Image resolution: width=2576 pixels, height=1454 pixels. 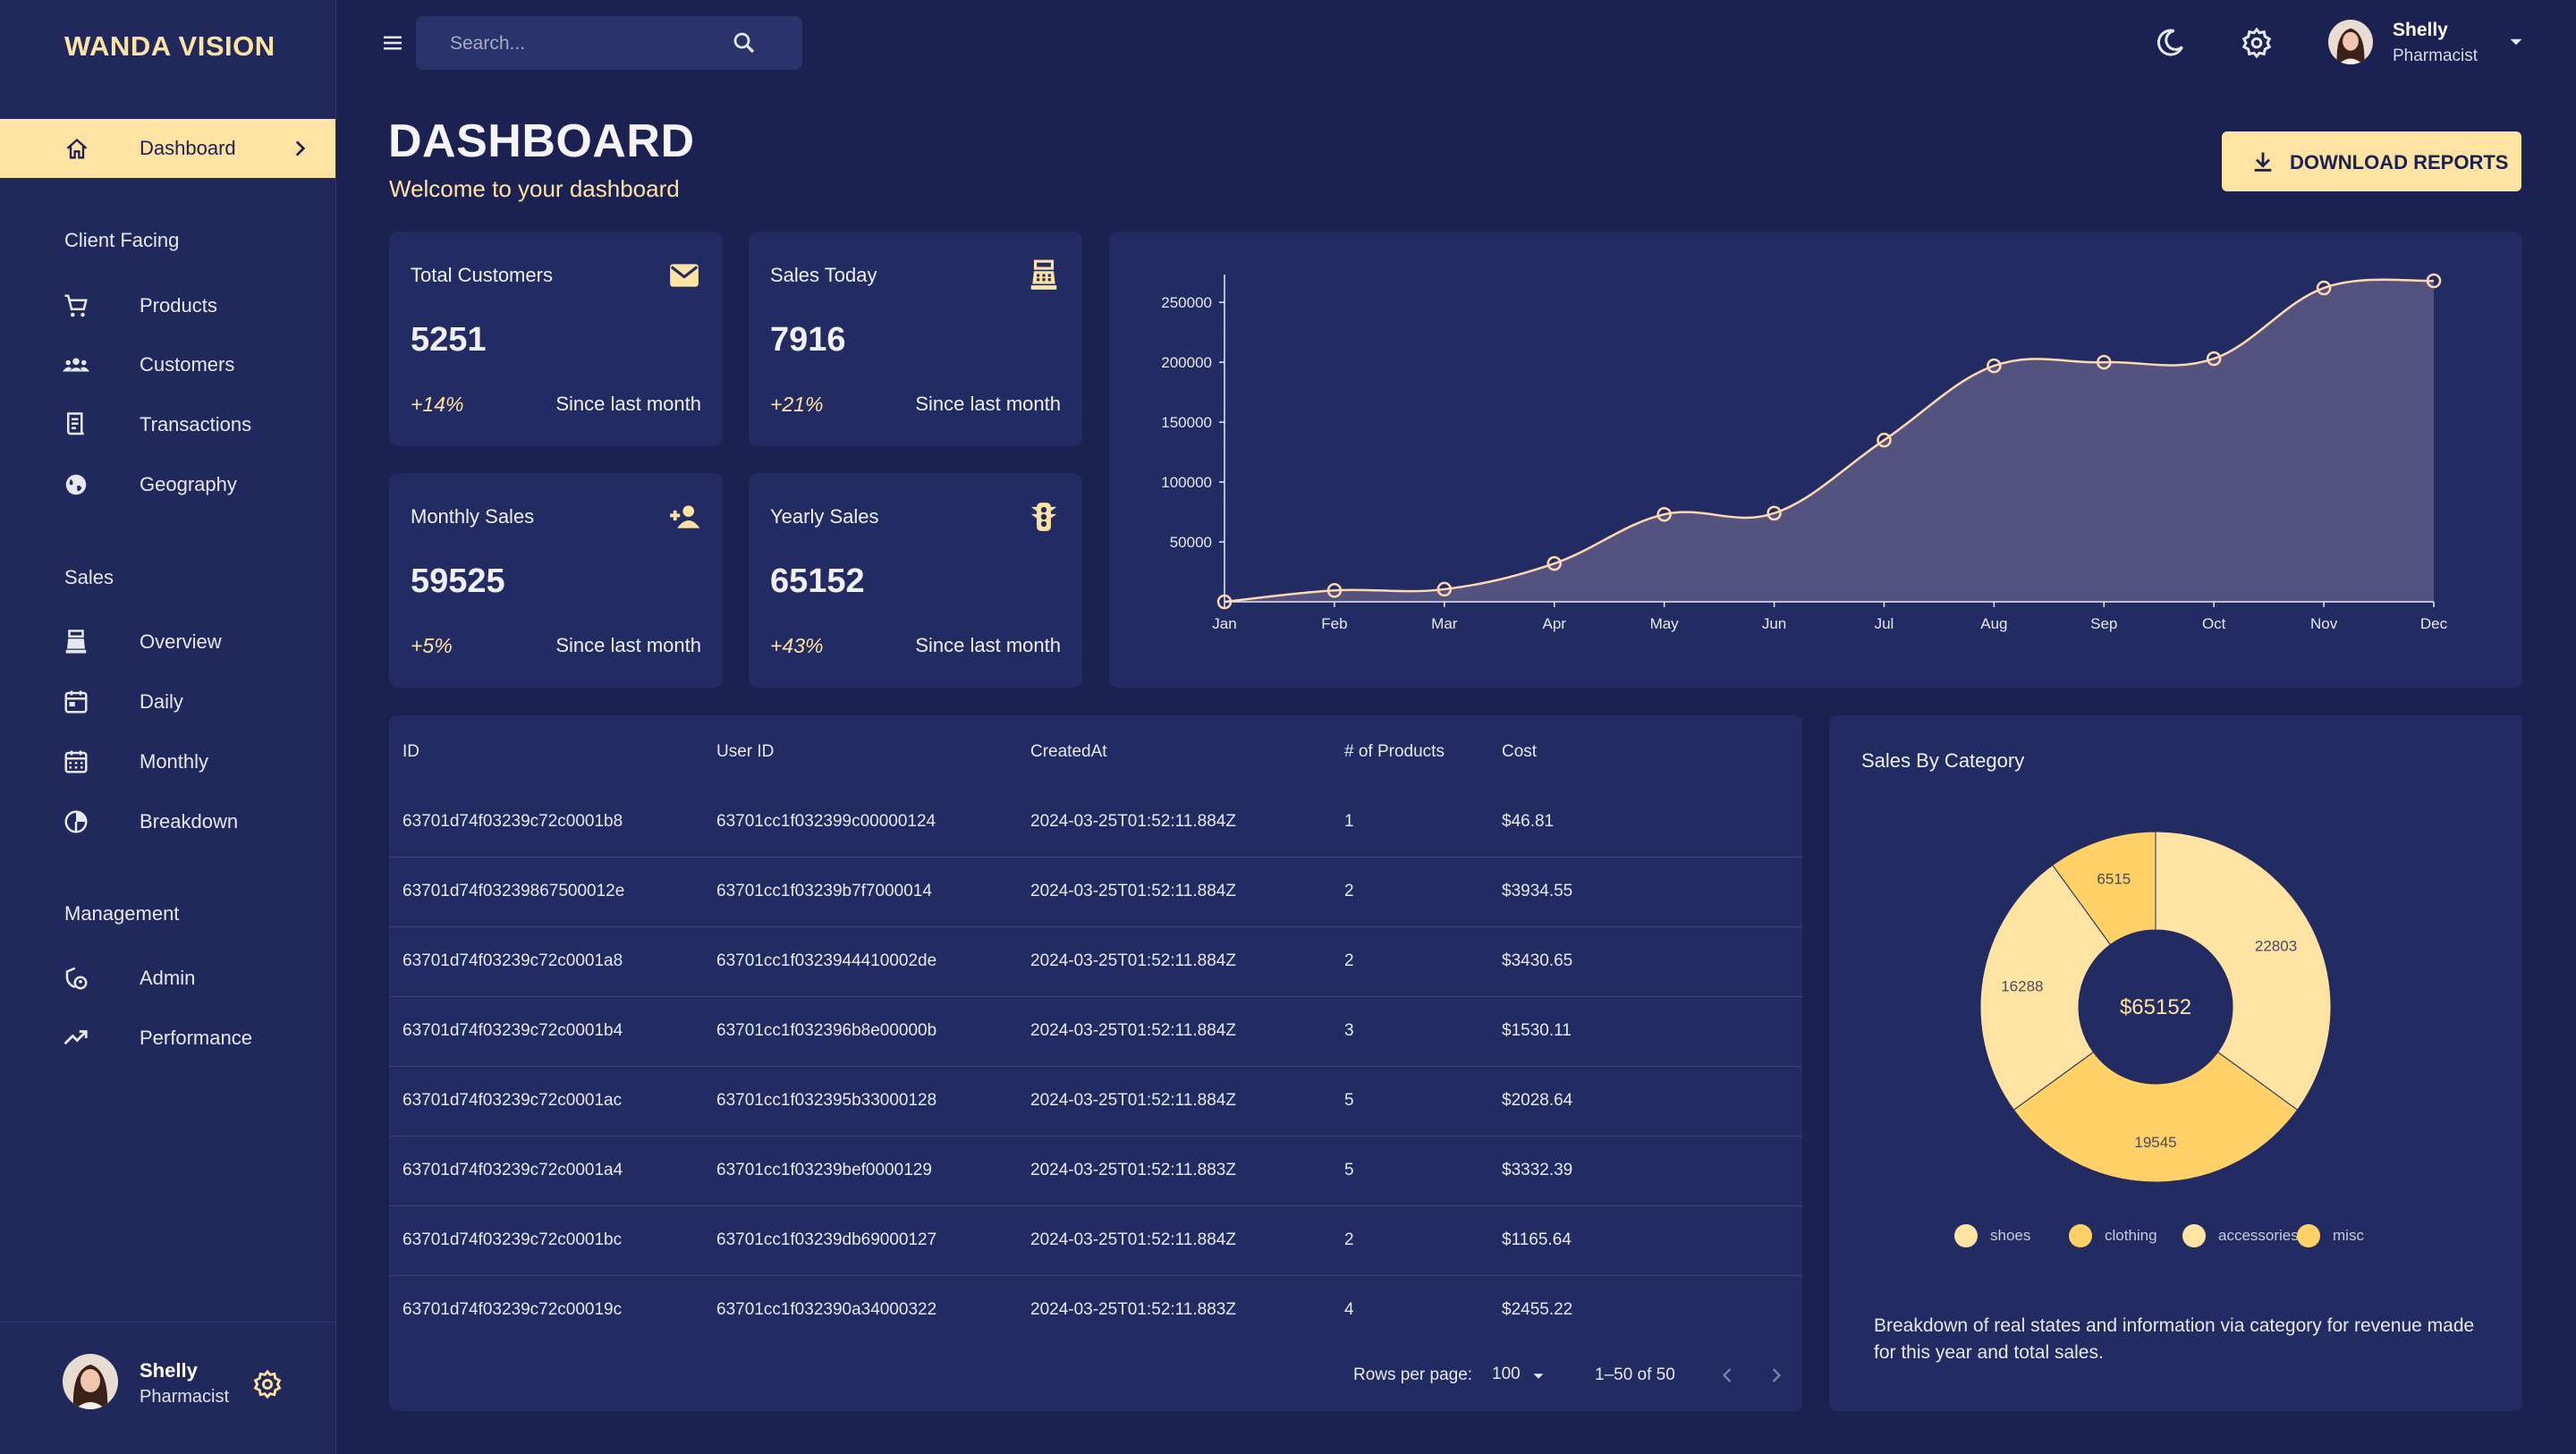 I want to click on settings-icon, so click(x=2257, y=43).